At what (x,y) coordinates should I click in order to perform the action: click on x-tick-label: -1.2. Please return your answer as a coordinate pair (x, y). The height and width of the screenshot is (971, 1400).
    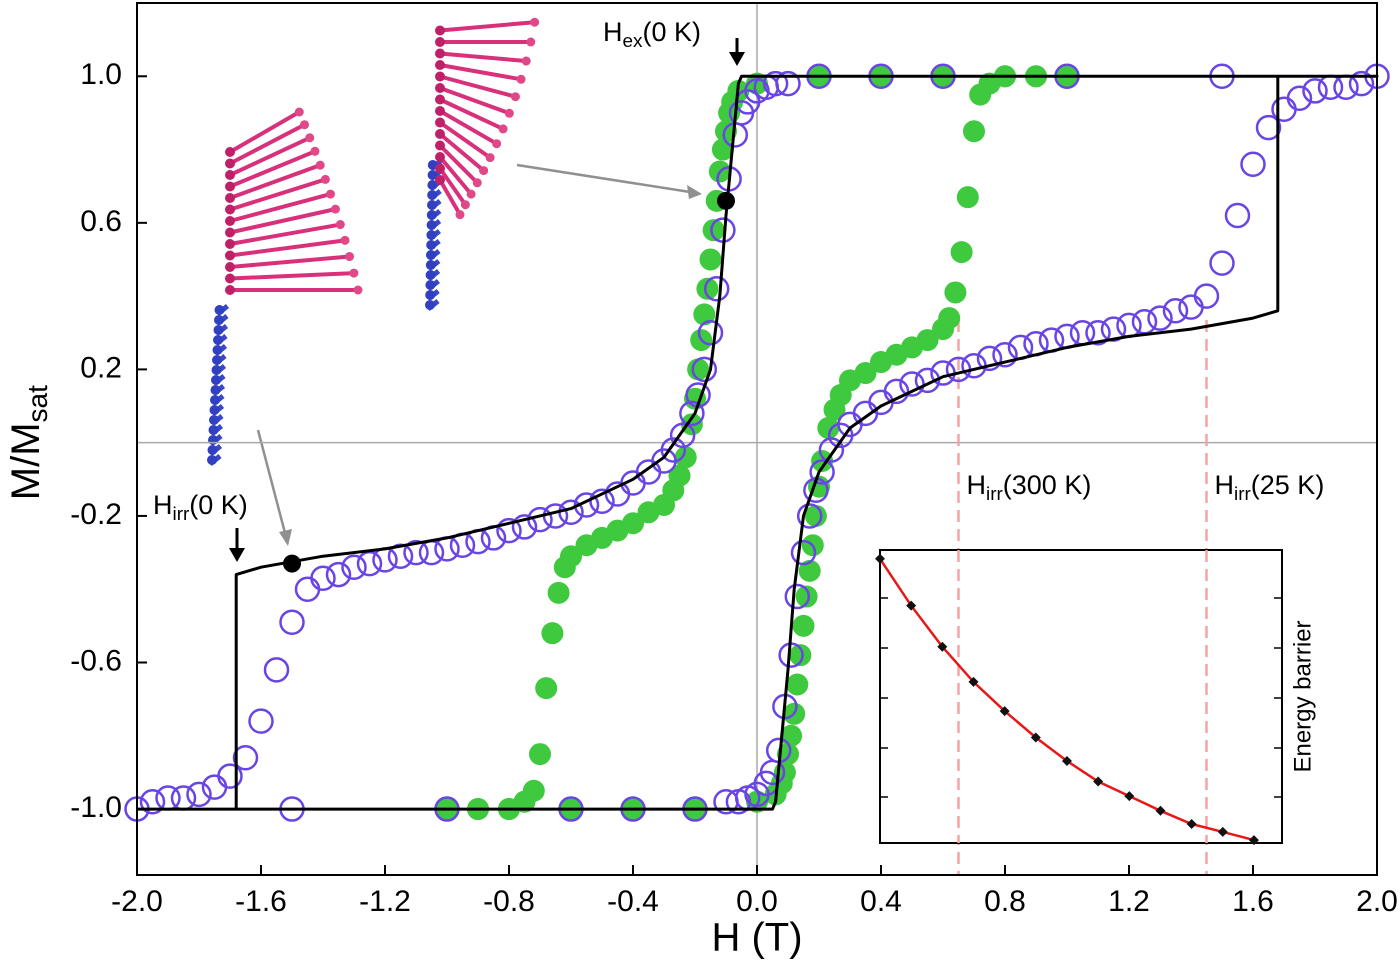
    Looking at the image, I should click on (385, 901).